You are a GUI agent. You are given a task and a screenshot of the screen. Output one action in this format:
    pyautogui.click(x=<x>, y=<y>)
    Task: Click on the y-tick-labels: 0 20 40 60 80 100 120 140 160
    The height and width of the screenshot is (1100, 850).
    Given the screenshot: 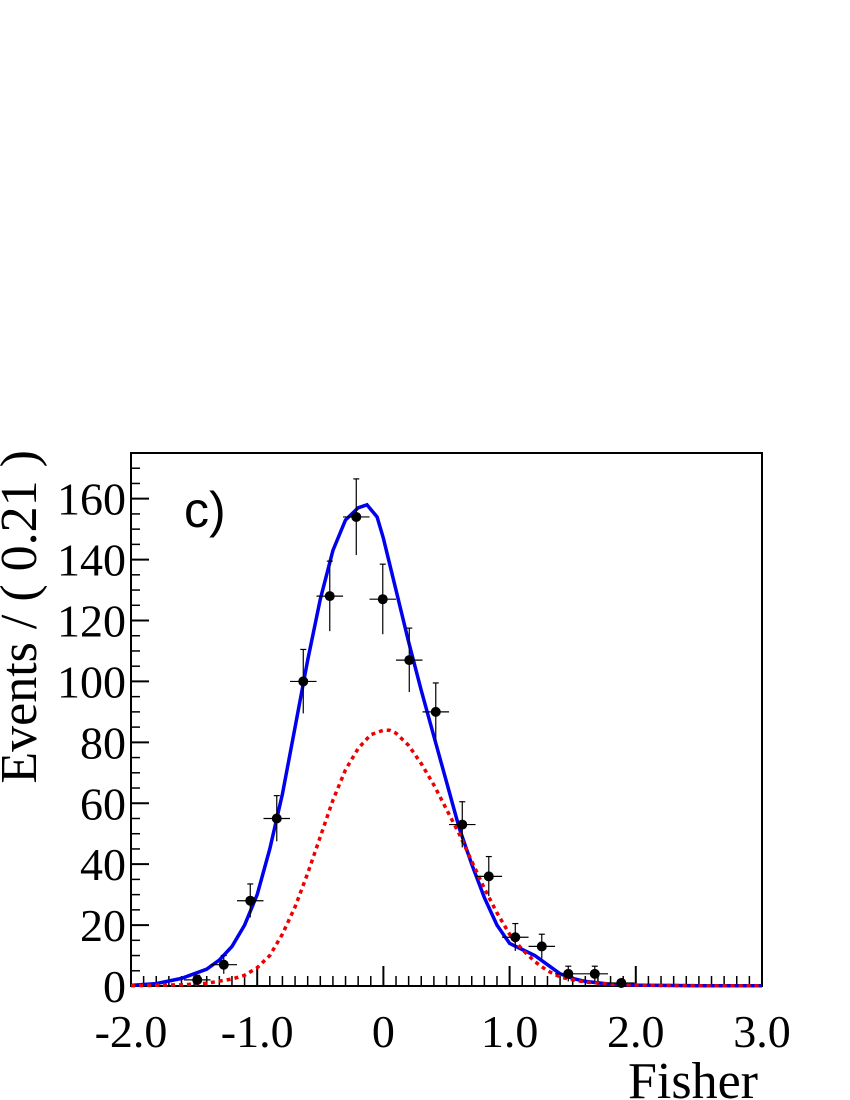 What is the action you would take?
    pyautogui.click(x=91, y=743)
    